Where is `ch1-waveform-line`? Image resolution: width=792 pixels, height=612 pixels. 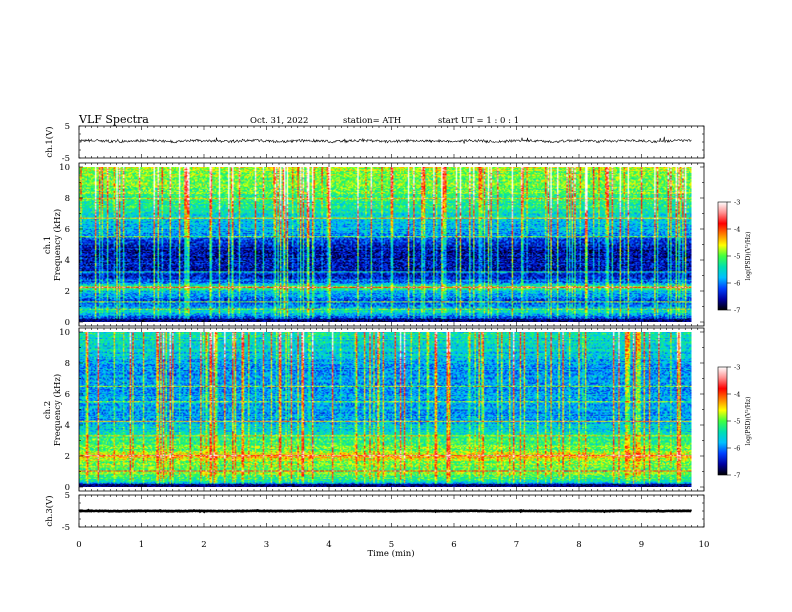 ch1-waveform-line is located at coordinates (385, 140).